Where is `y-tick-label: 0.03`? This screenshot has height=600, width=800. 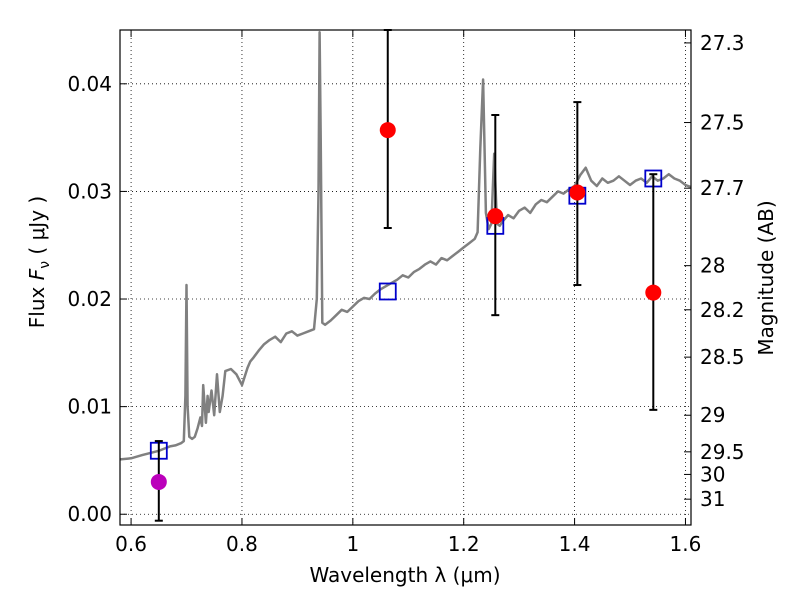 y-tick-label: 0.03 is located at coordinates (89, 191).